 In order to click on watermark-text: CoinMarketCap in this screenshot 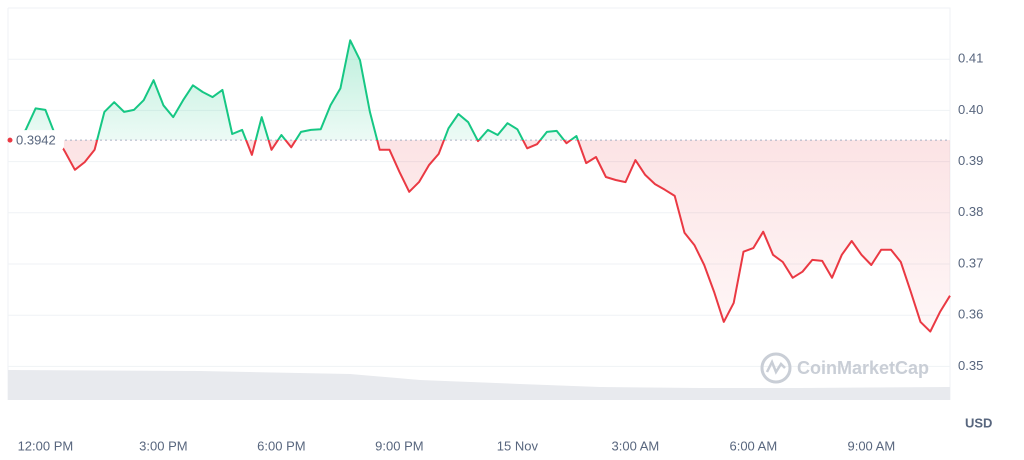, I will do `click(863, 368)`.